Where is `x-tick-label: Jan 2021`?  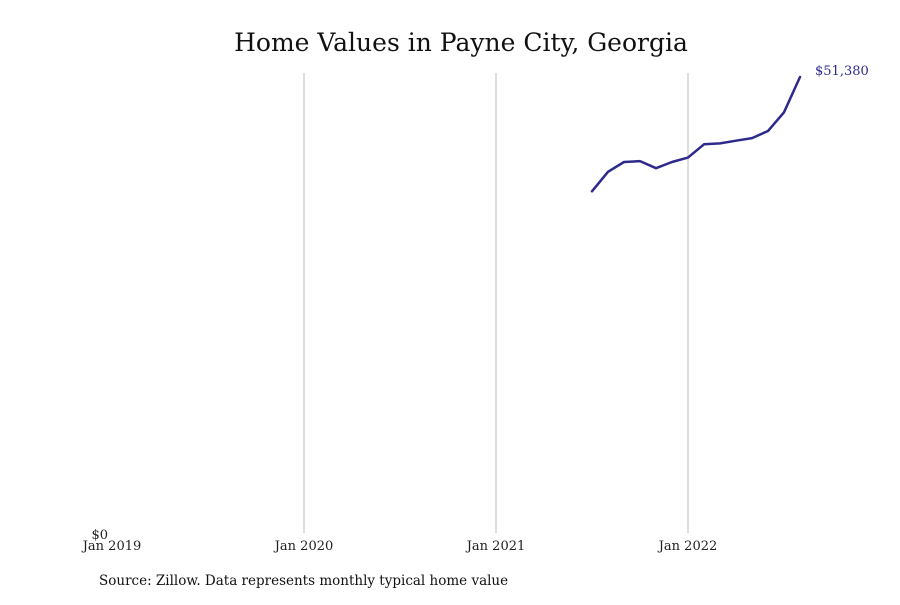 x-tick-label: Jan 2021 is located at coordinates (495, 546).